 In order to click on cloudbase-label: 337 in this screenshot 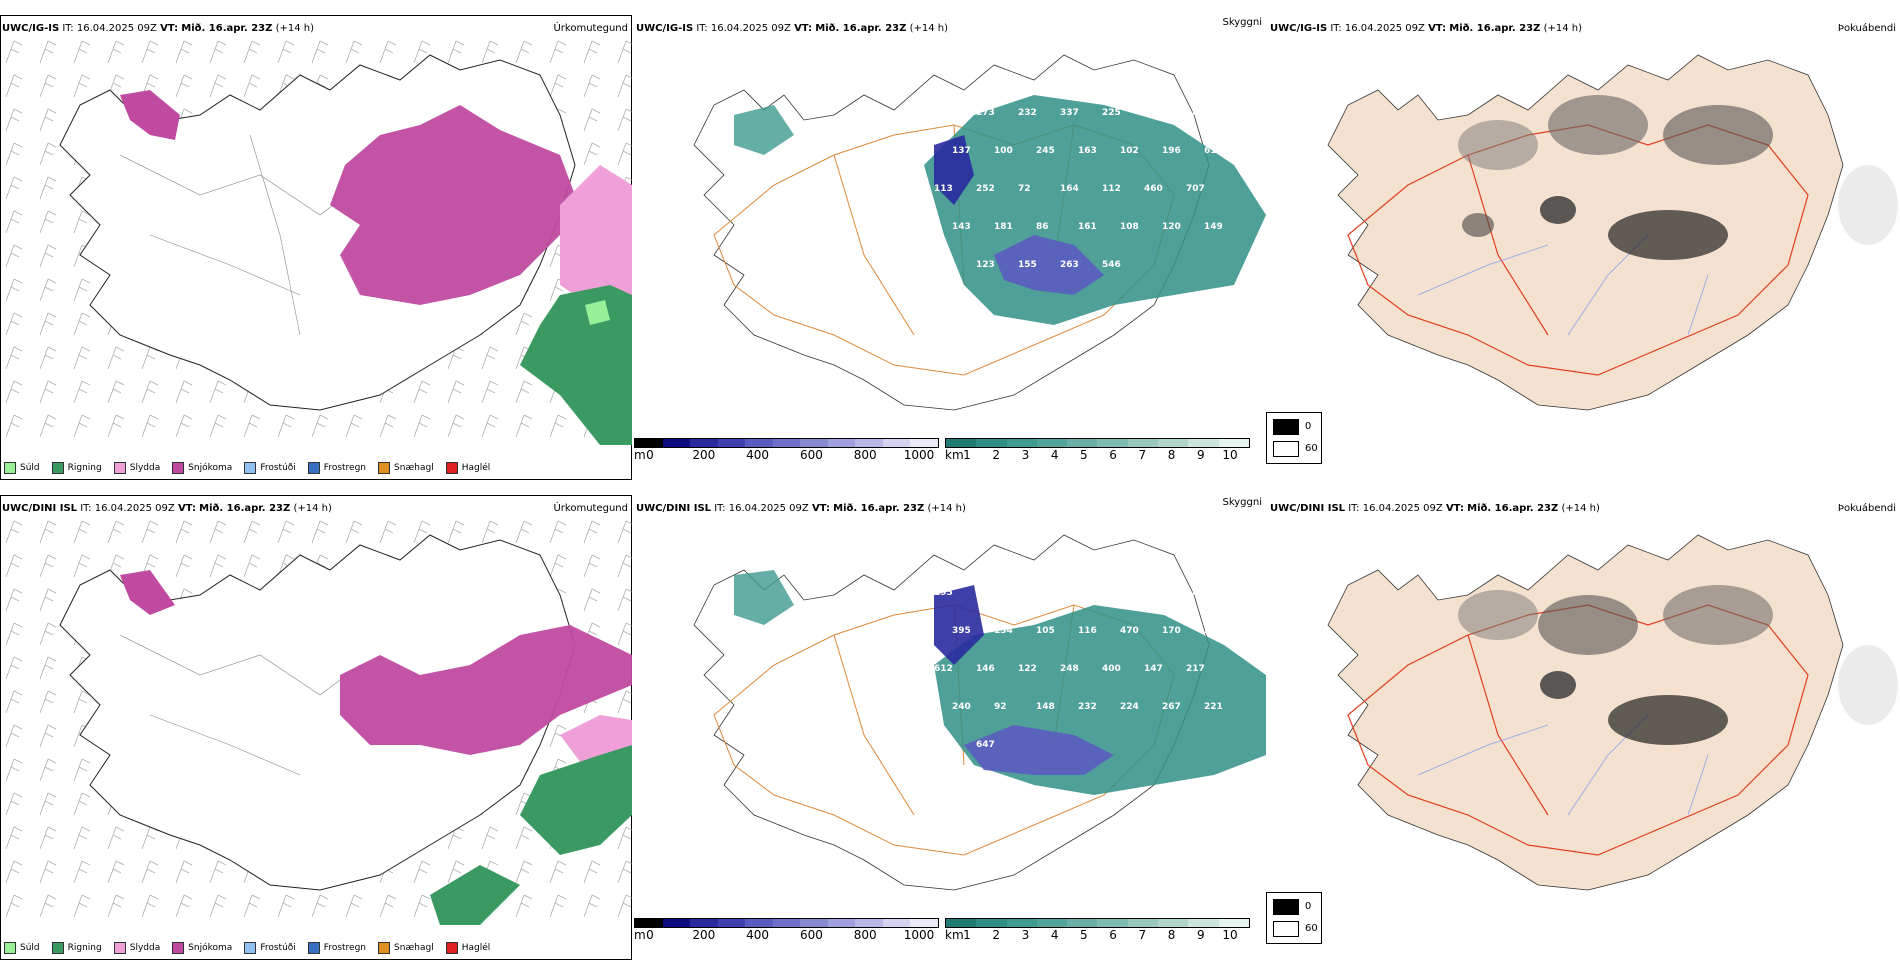, I will do `click(1069, 113)`.